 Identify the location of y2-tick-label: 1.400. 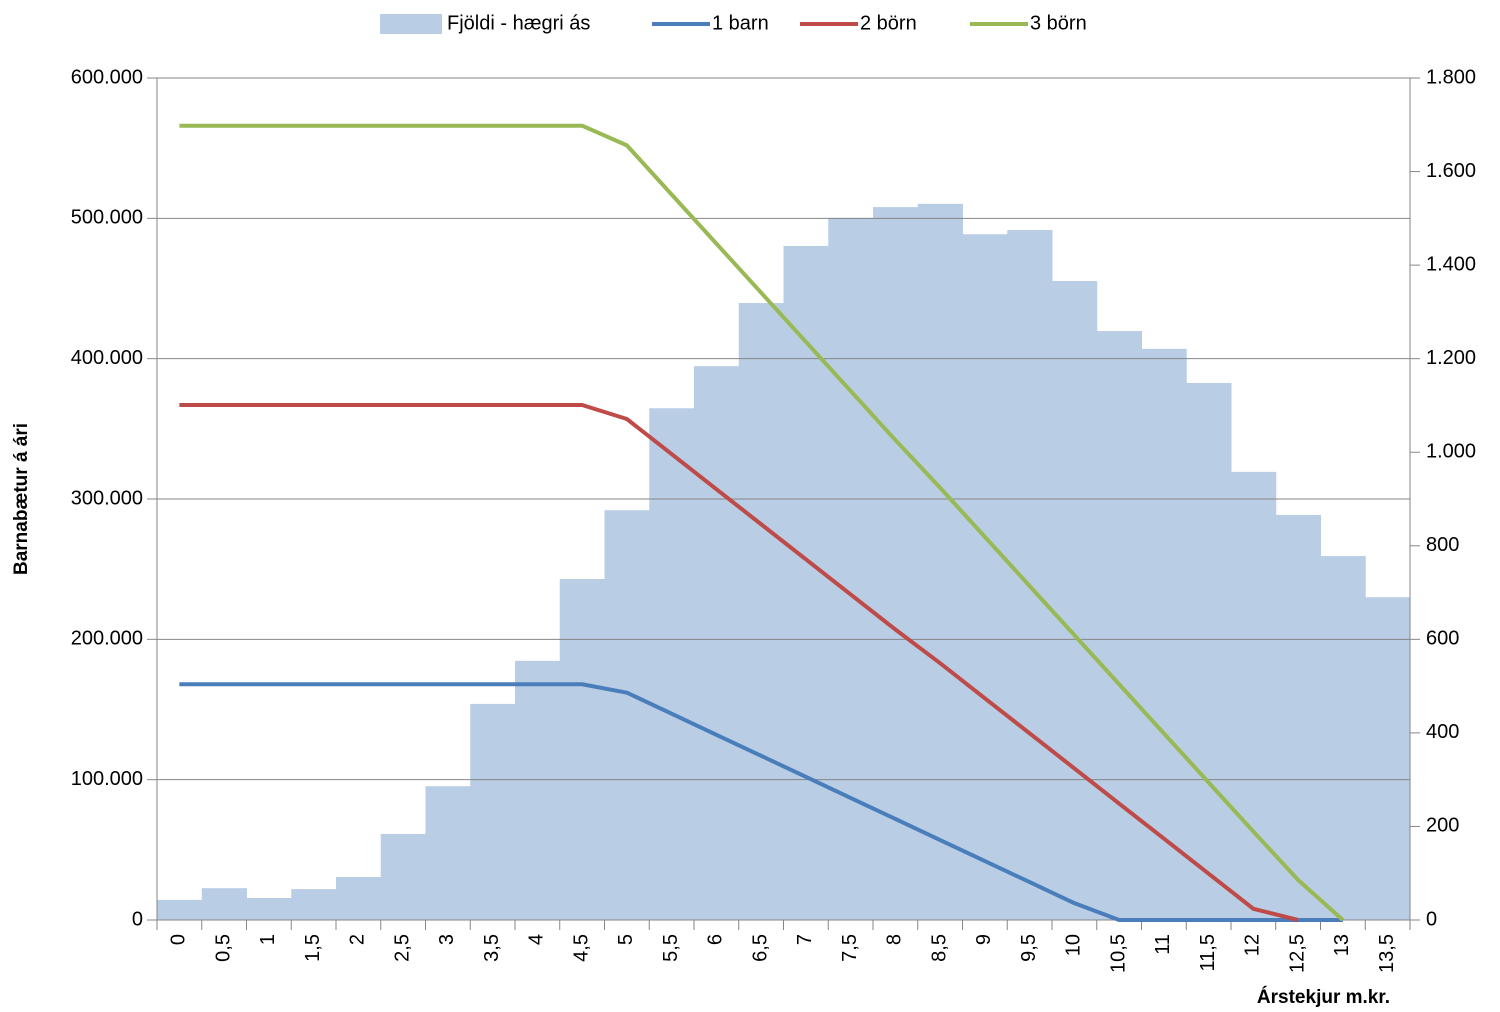
(1451, 264).